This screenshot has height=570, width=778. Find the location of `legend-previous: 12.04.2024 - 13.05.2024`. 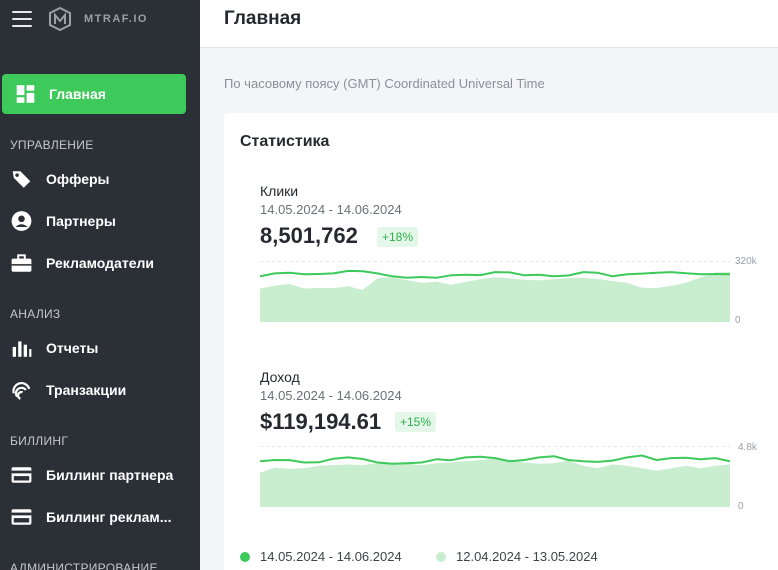

legend-previous: 12.04.2024 - 13.05.2024 is located at coordinates (517, 556).